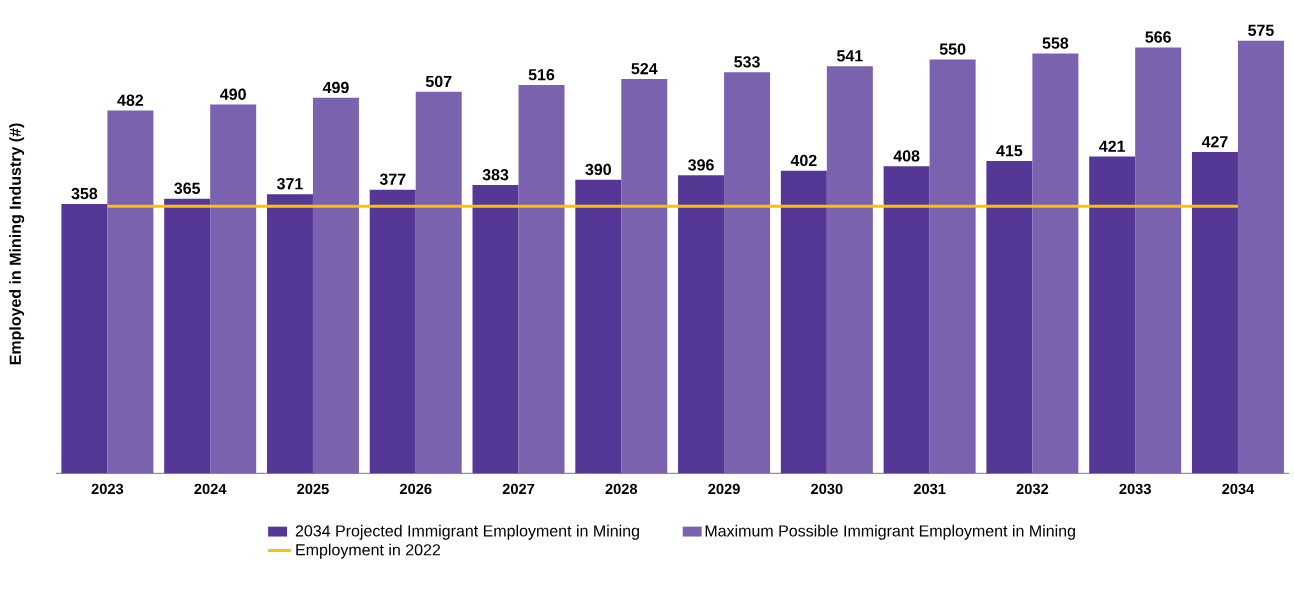  I want to click on data-label: 383, so click(495, 175).